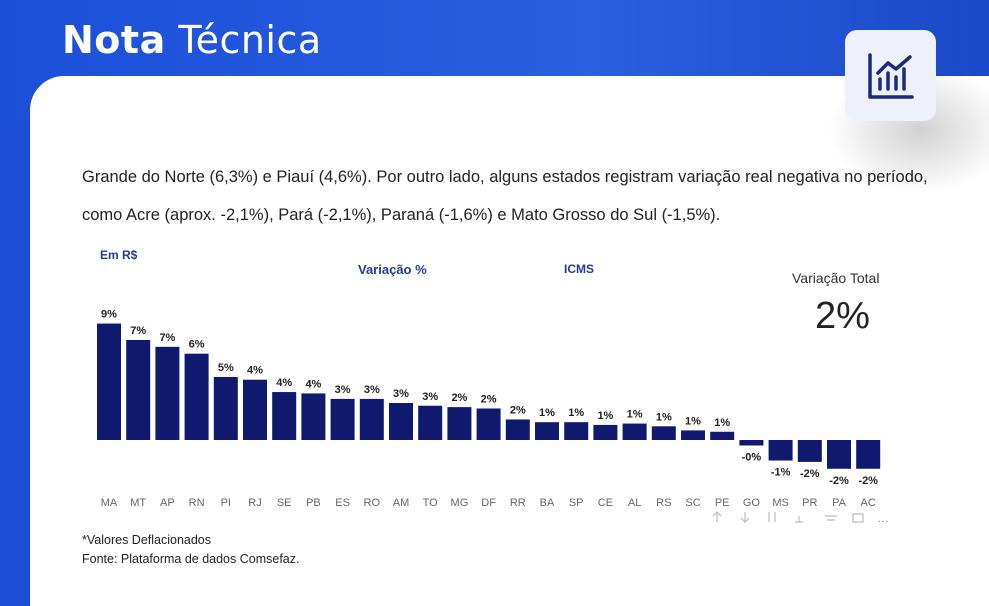 The height and width of the screenshot is (606, 989). I want to click on bar-AC, so click(868, 454).